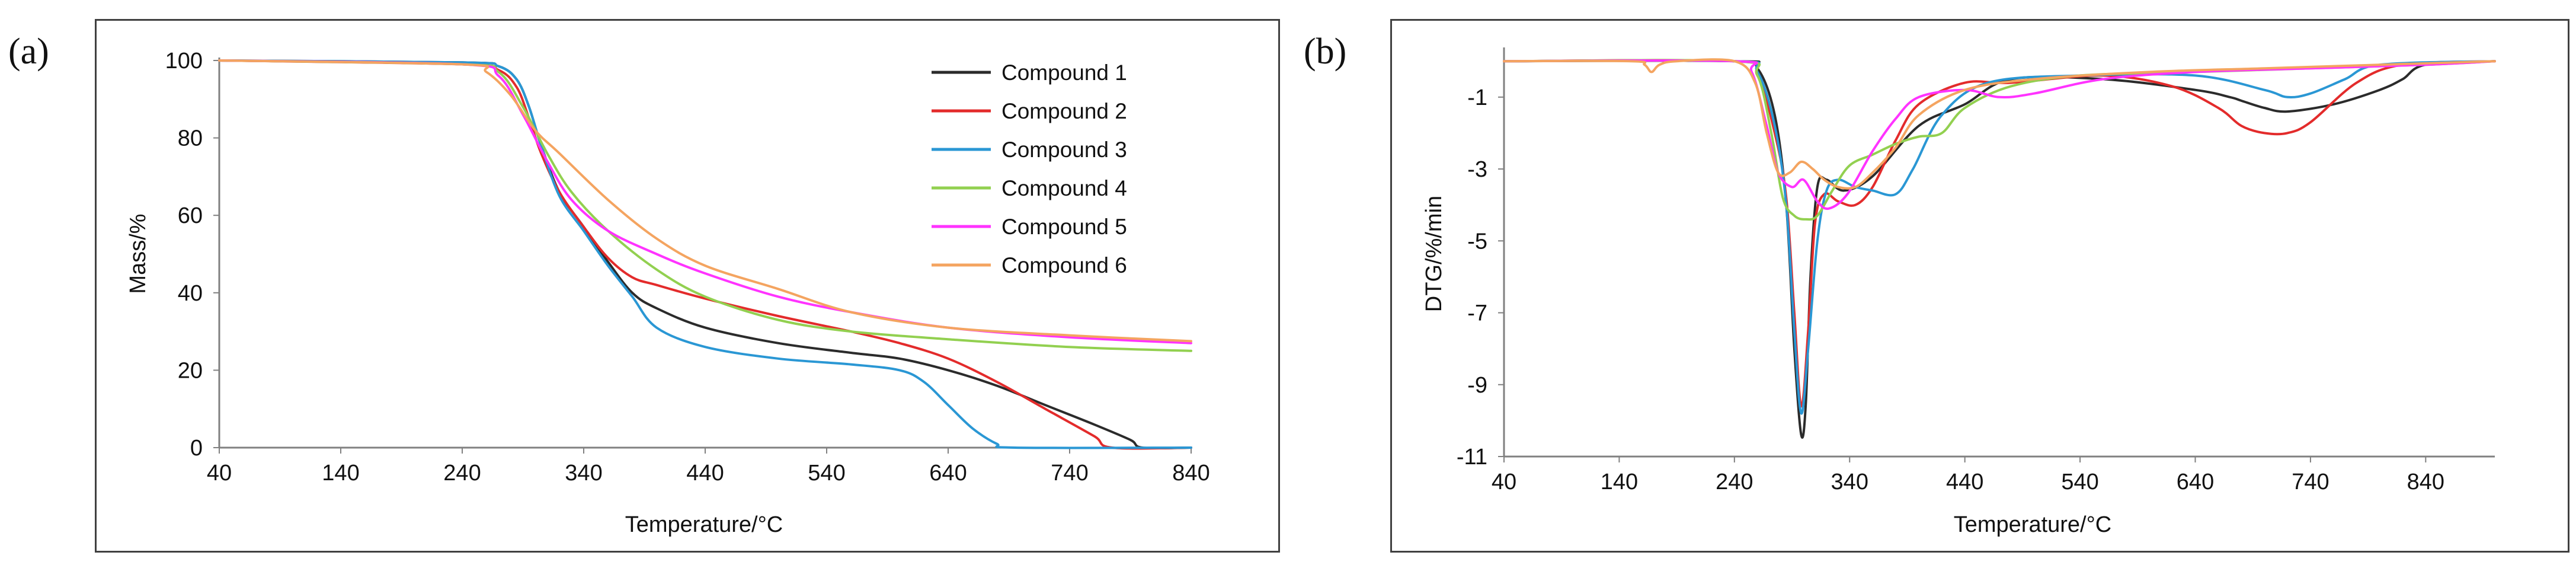 Image resolution: width=2576 pixels, height=568 pixels. I want to click on y-tick-label: 0, so click(196, 449).